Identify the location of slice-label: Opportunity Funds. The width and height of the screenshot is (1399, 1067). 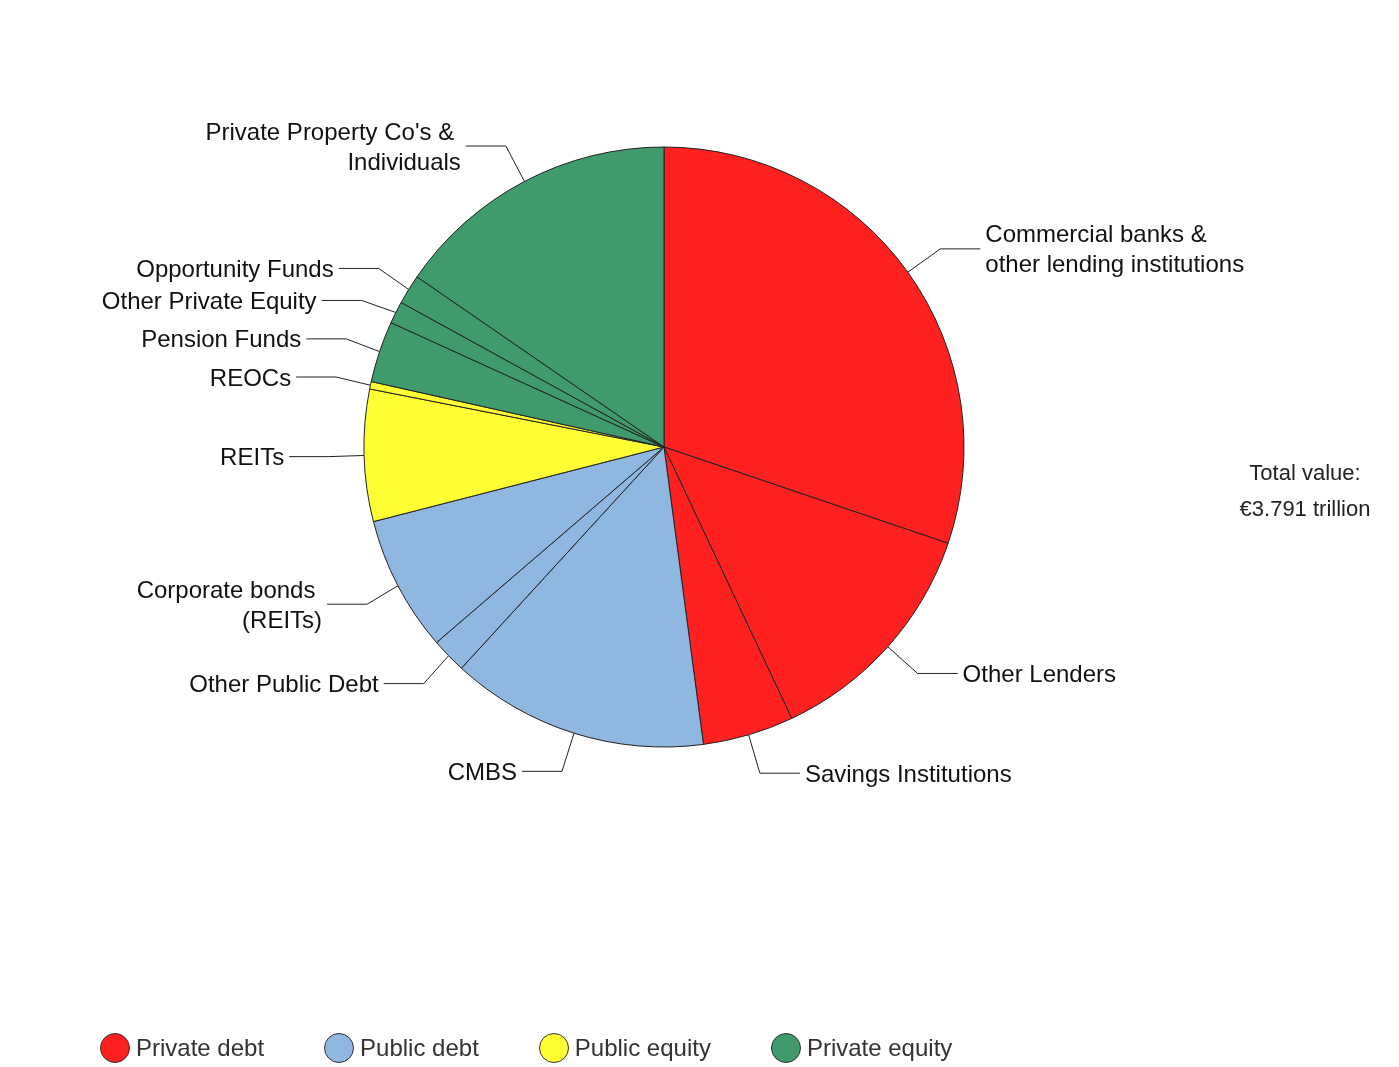
(235, 268).